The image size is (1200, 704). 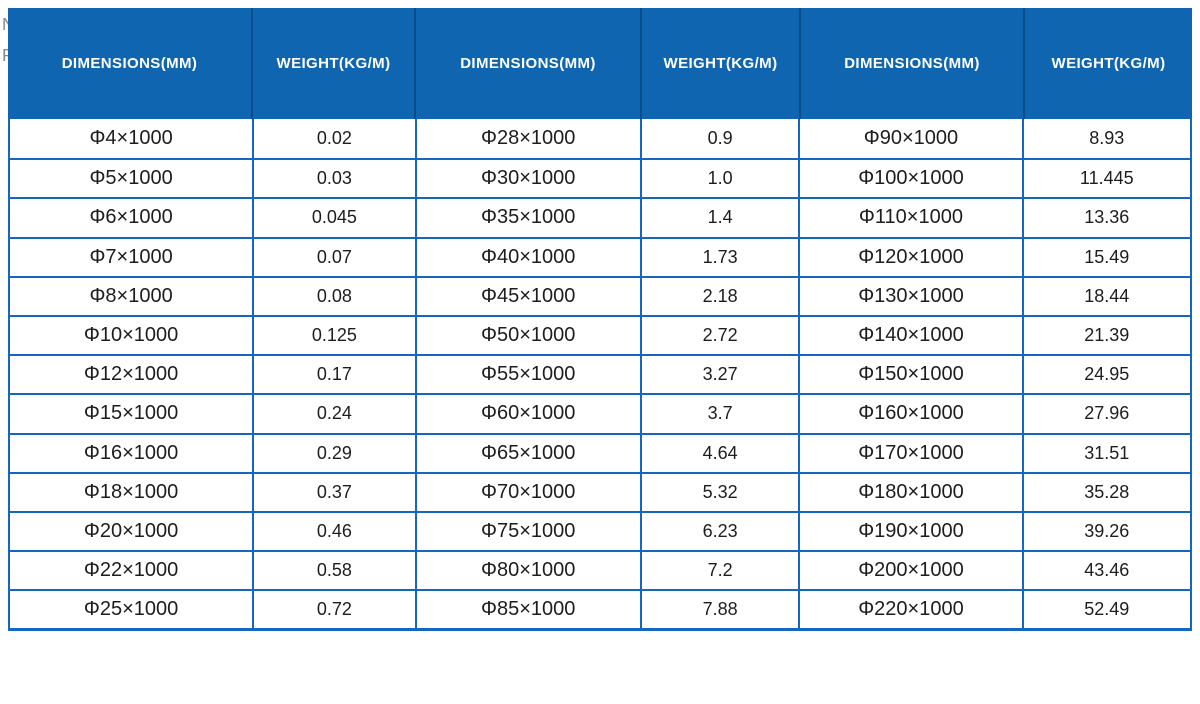 I want to click on table-row: Φ18×1000 0.37 Φ70×1000 5.32 Φ180×1000 35.28, so click(x=600, y=491).